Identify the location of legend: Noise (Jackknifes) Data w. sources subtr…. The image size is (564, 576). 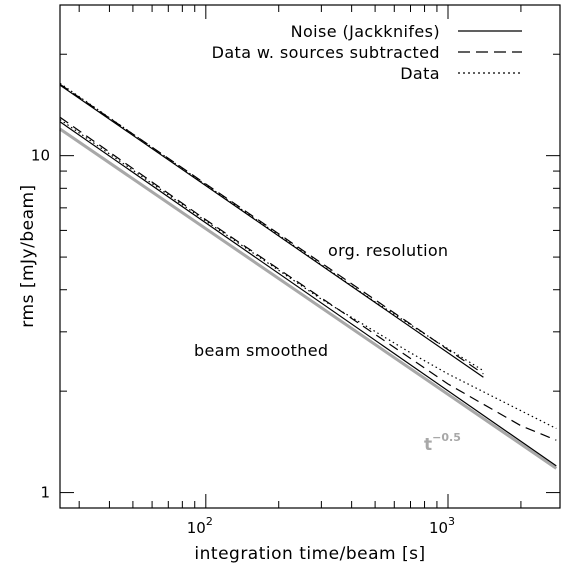
(367, 52).